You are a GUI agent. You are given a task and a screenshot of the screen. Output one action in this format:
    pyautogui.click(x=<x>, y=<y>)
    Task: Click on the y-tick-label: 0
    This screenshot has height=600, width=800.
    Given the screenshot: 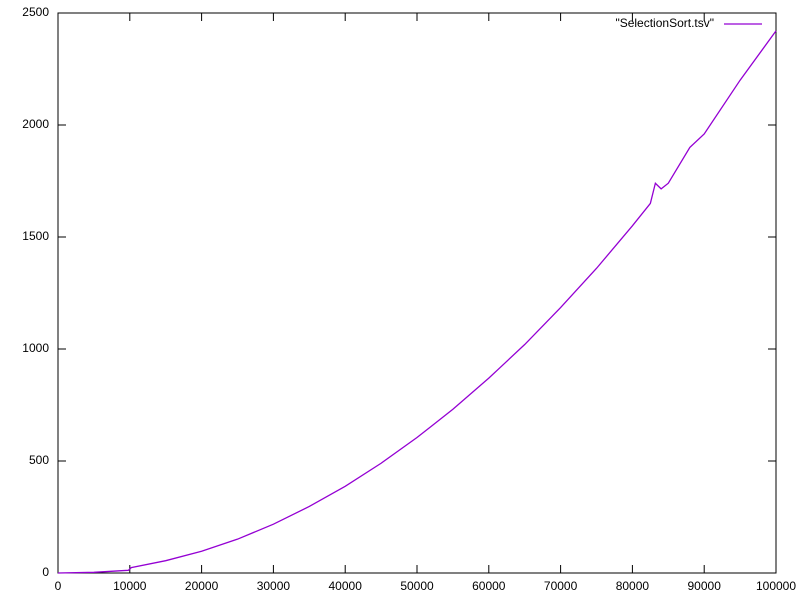 What is the action you would take?
    pyautogui.click(x=45, y=572)
    